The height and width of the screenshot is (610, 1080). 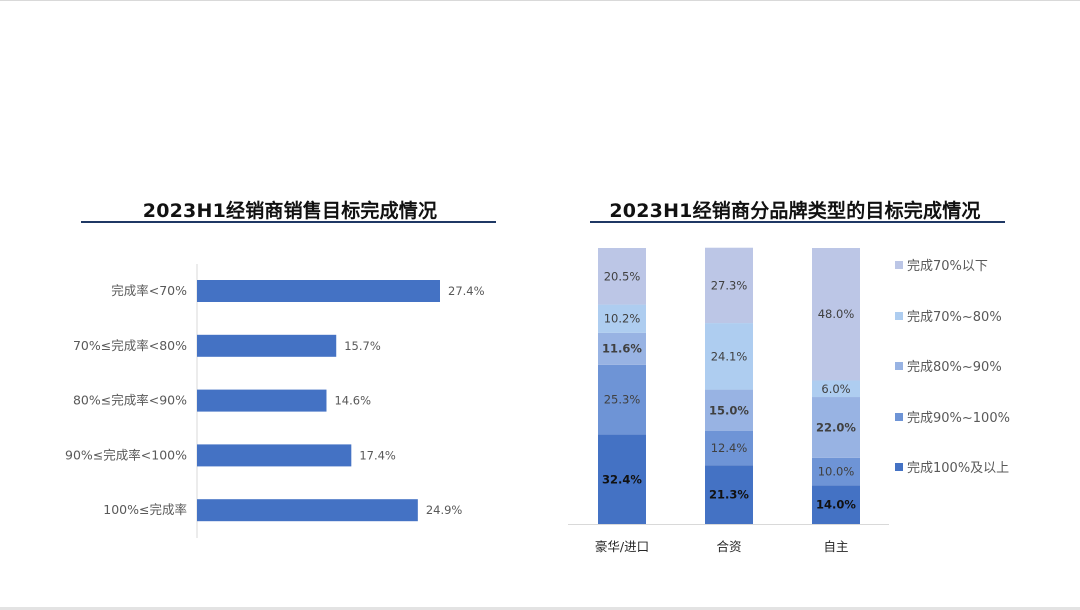 What do you see at coordinates (126, 454) in the screenshot?
I see `category-label: 90%≤完成率<100%` at bounding box center [126, 454].